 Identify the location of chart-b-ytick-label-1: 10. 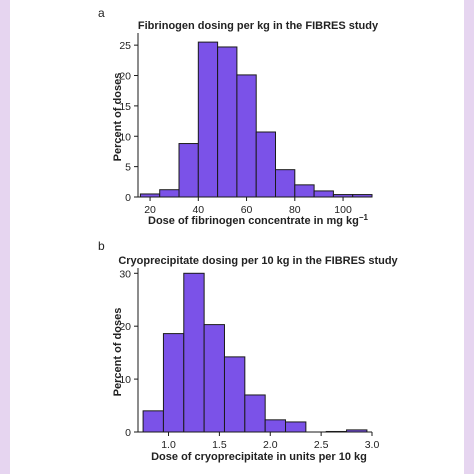
(125, 380).